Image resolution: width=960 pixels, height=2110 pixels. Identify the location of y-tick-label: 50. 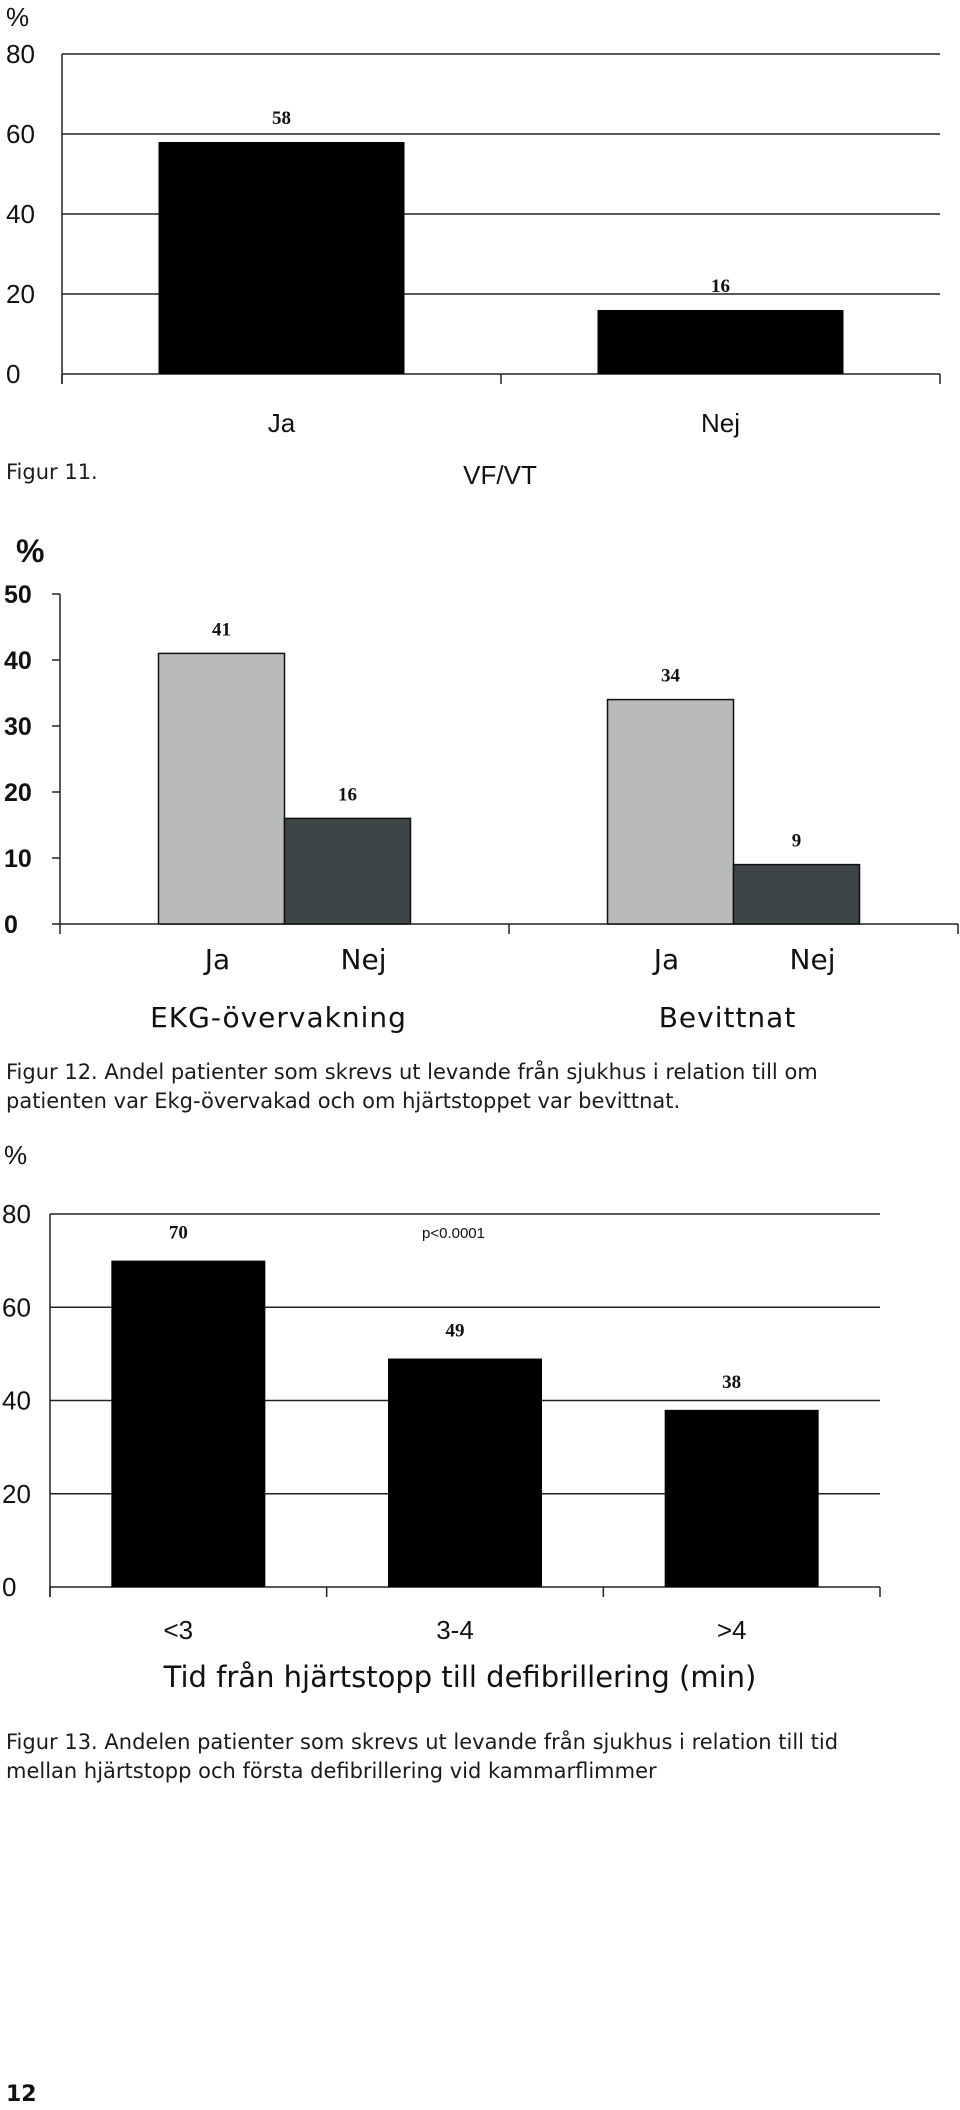
(18, 595).